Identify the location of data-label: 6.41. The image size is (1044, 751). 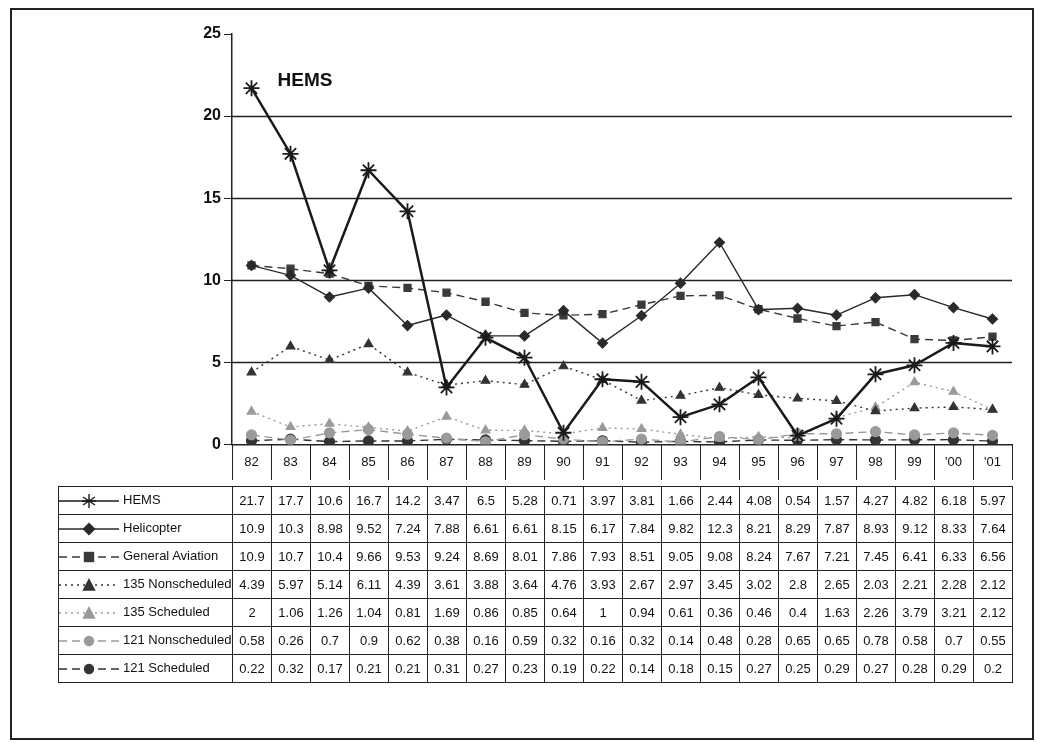
(915, 556).